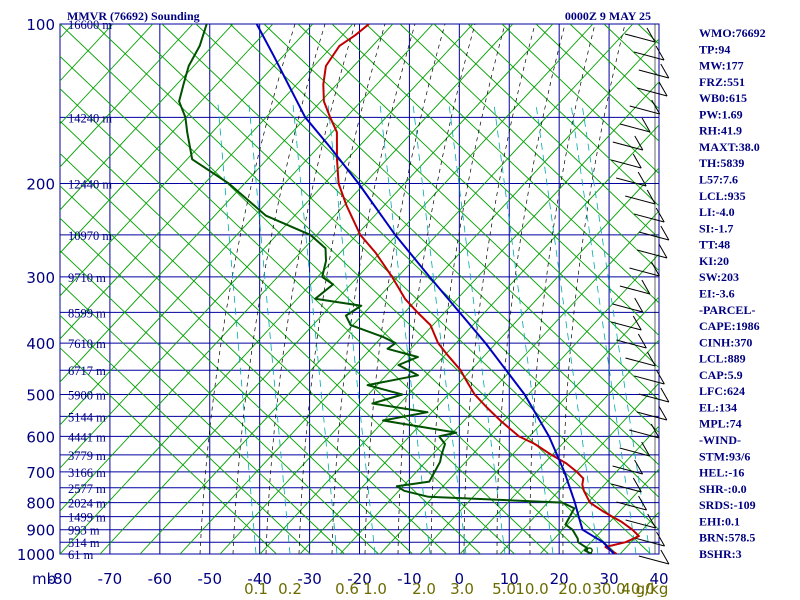 The height and width of the screenshot is (600, 800). What do you see at coordinates (460, 579) in the screenshot?
I see `temperature-tick-label: 0` at bounding box center [460, 579].